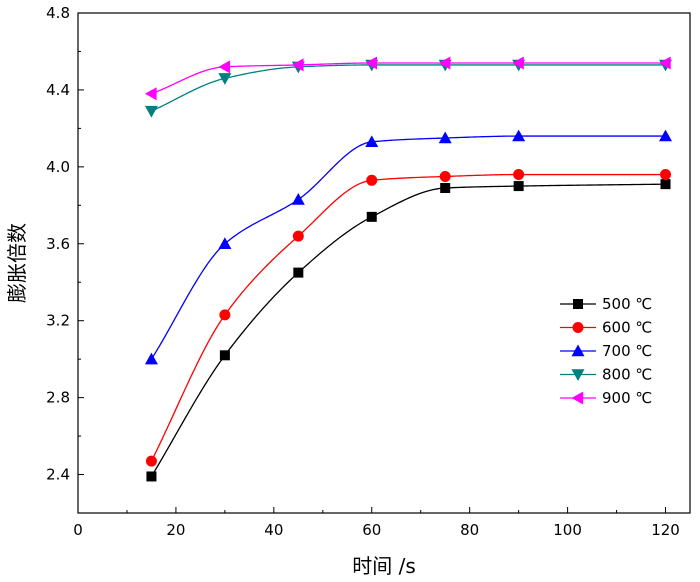 Image resolution: width=700 pixels, height=582 pixels. What do you see at coordinates (78, 530) in the screenshot?
I see `x-tick-label: 0` at bounding box center [78, 530].